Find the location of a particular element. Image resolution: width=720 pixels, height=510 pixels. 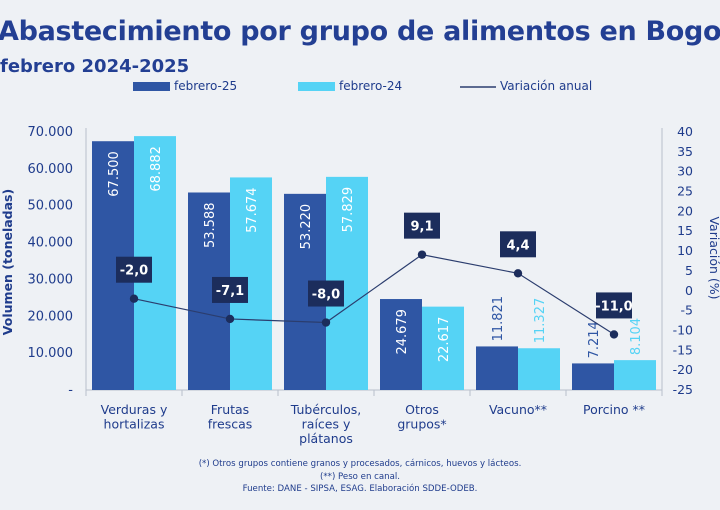

category-label: Frutas is located at coordinates (230, 409).